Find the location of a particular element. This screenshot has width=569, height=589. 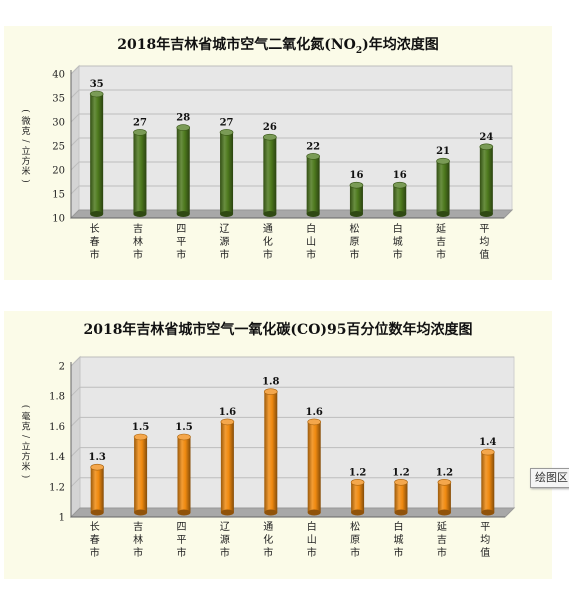

bar-value-label: 1.3 is located at coordinates (96, 457).